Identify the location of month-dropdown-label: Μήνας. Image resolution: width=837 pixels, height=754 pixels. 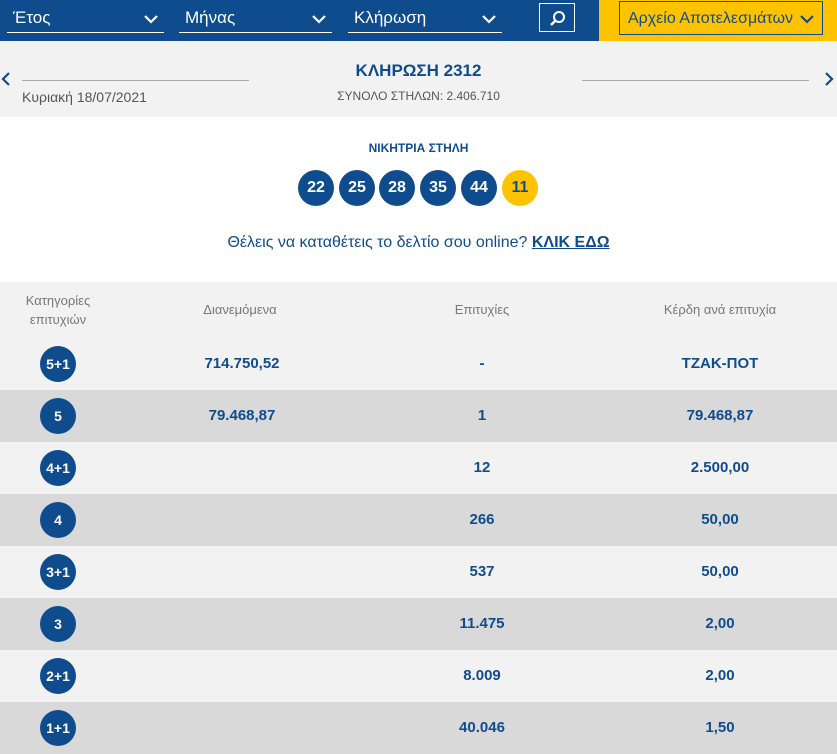
(210, 17).